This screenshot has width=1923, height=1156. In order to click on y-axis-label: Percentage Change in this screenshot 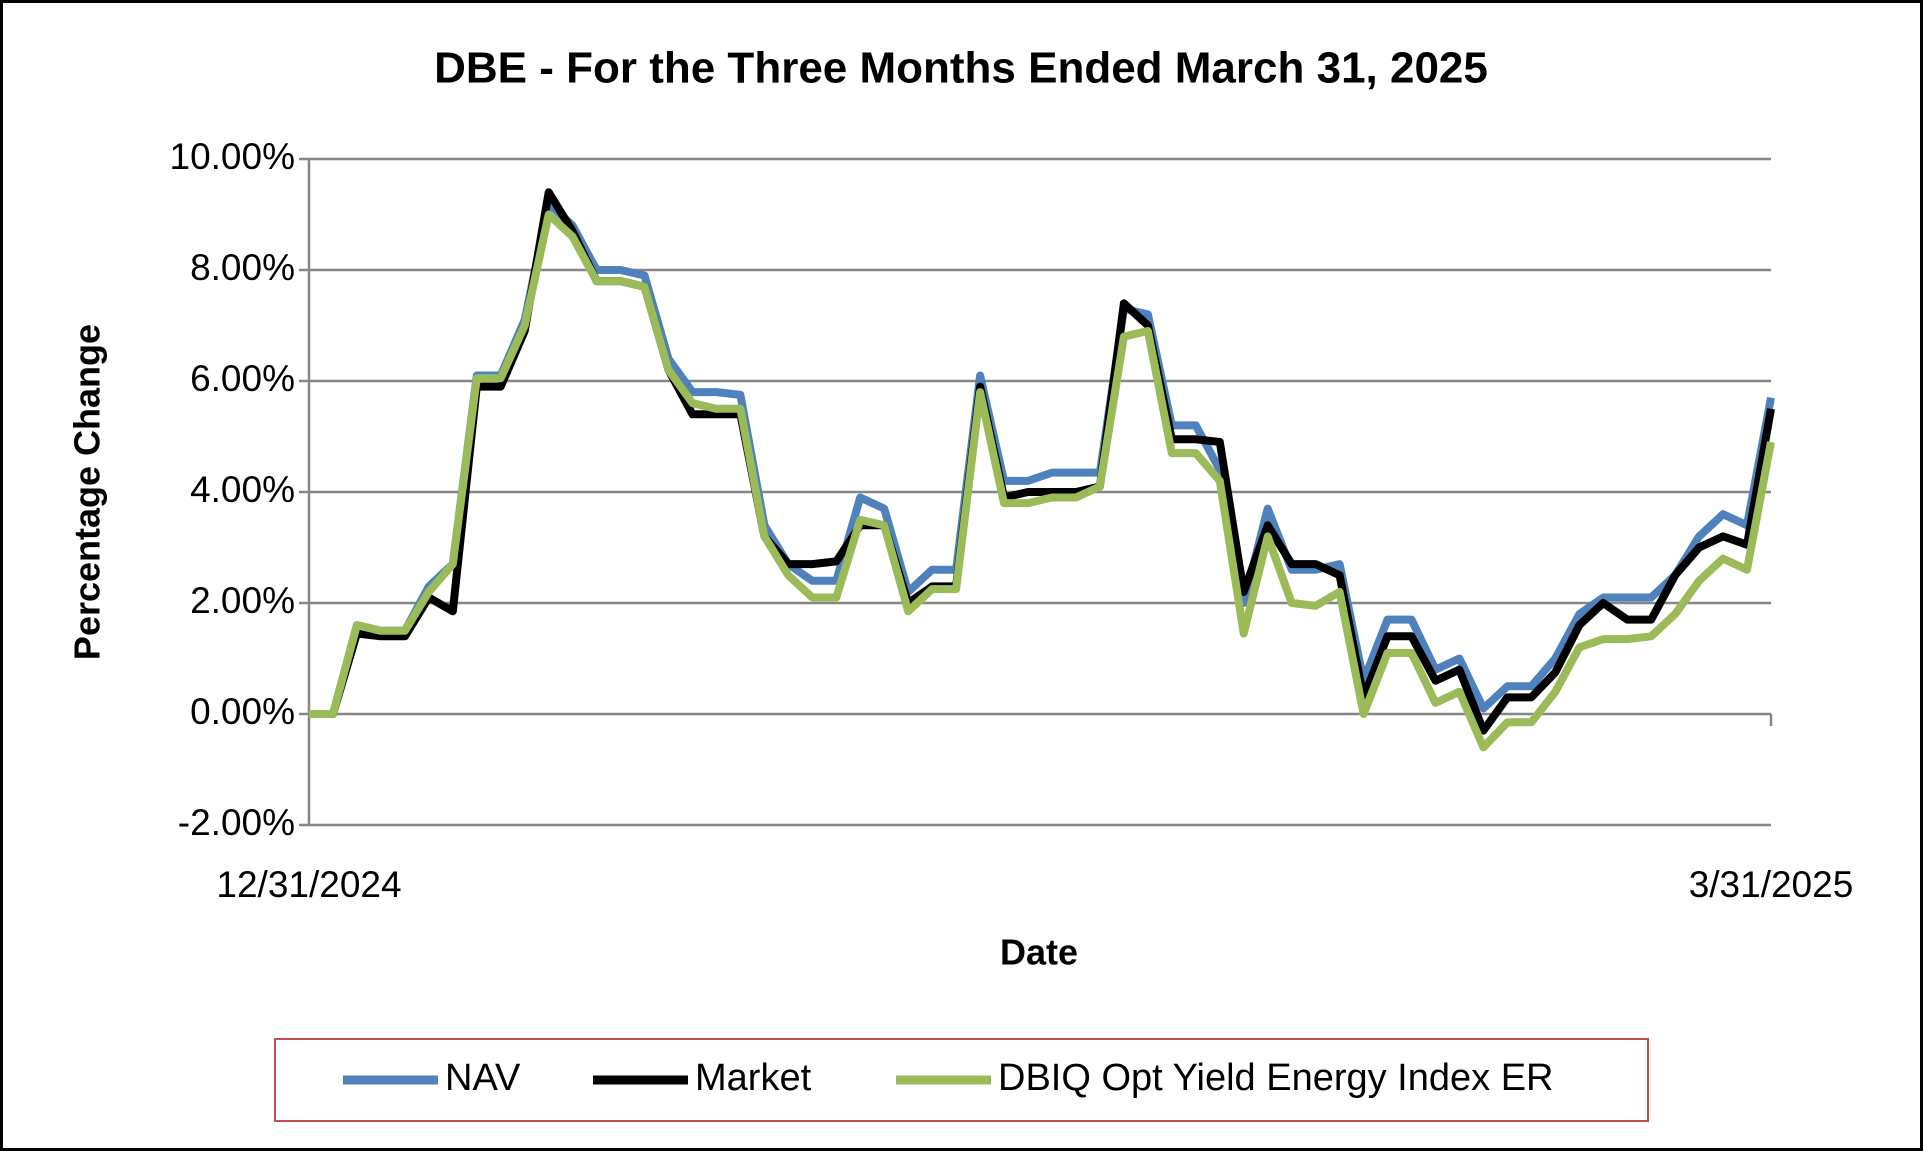, I will do `click(87, 492)`.